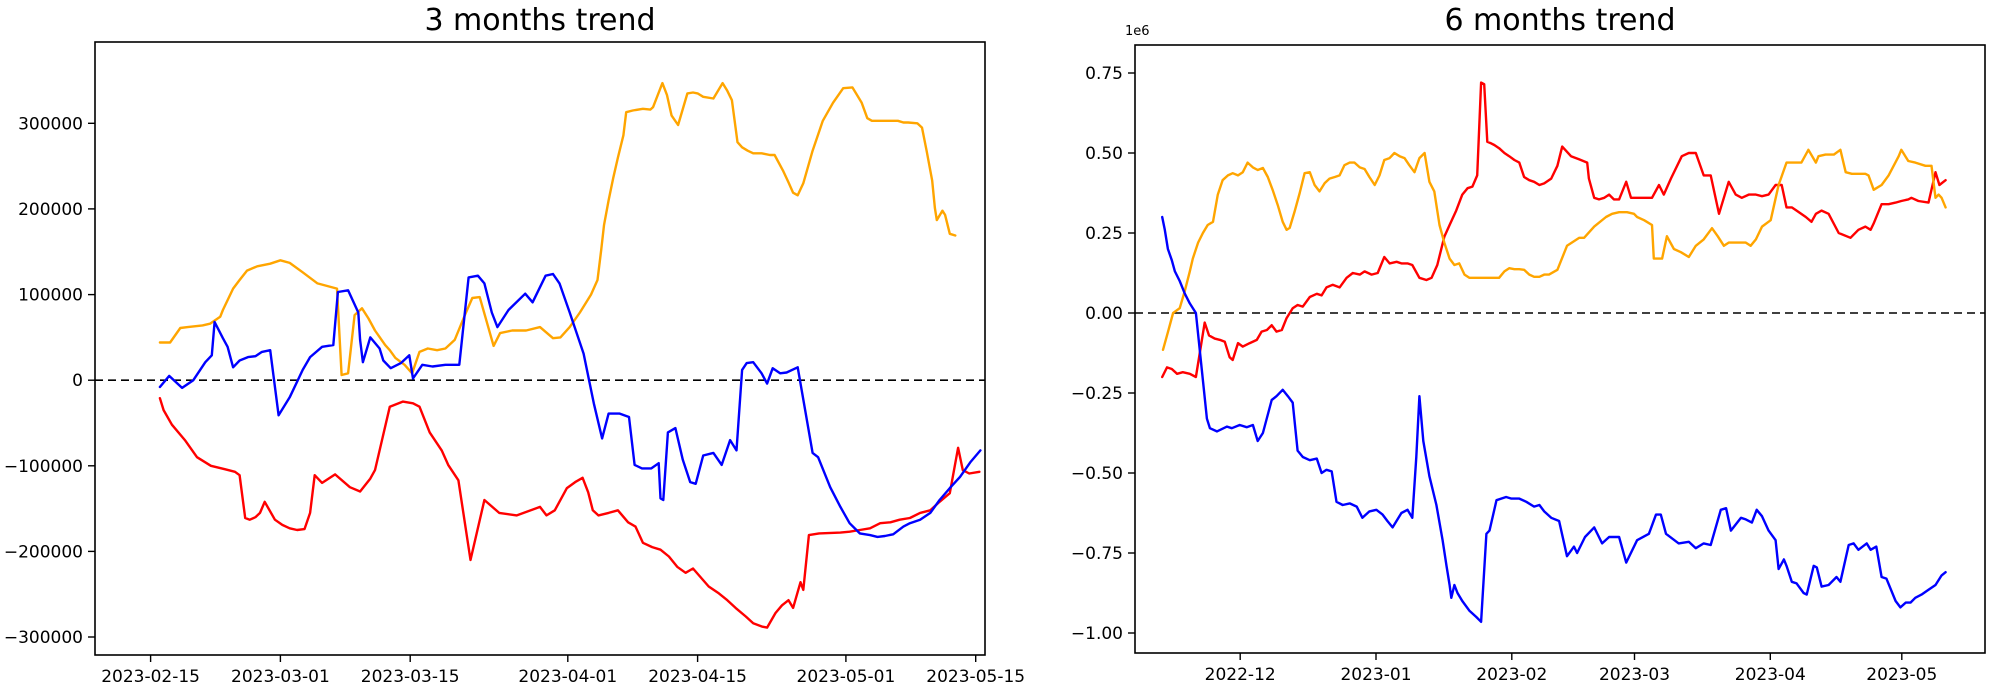  What do you see at coordinates (50, 296) in the screenshot?
I see `y-tick-label: 100000` at bounding box center [50, 296].